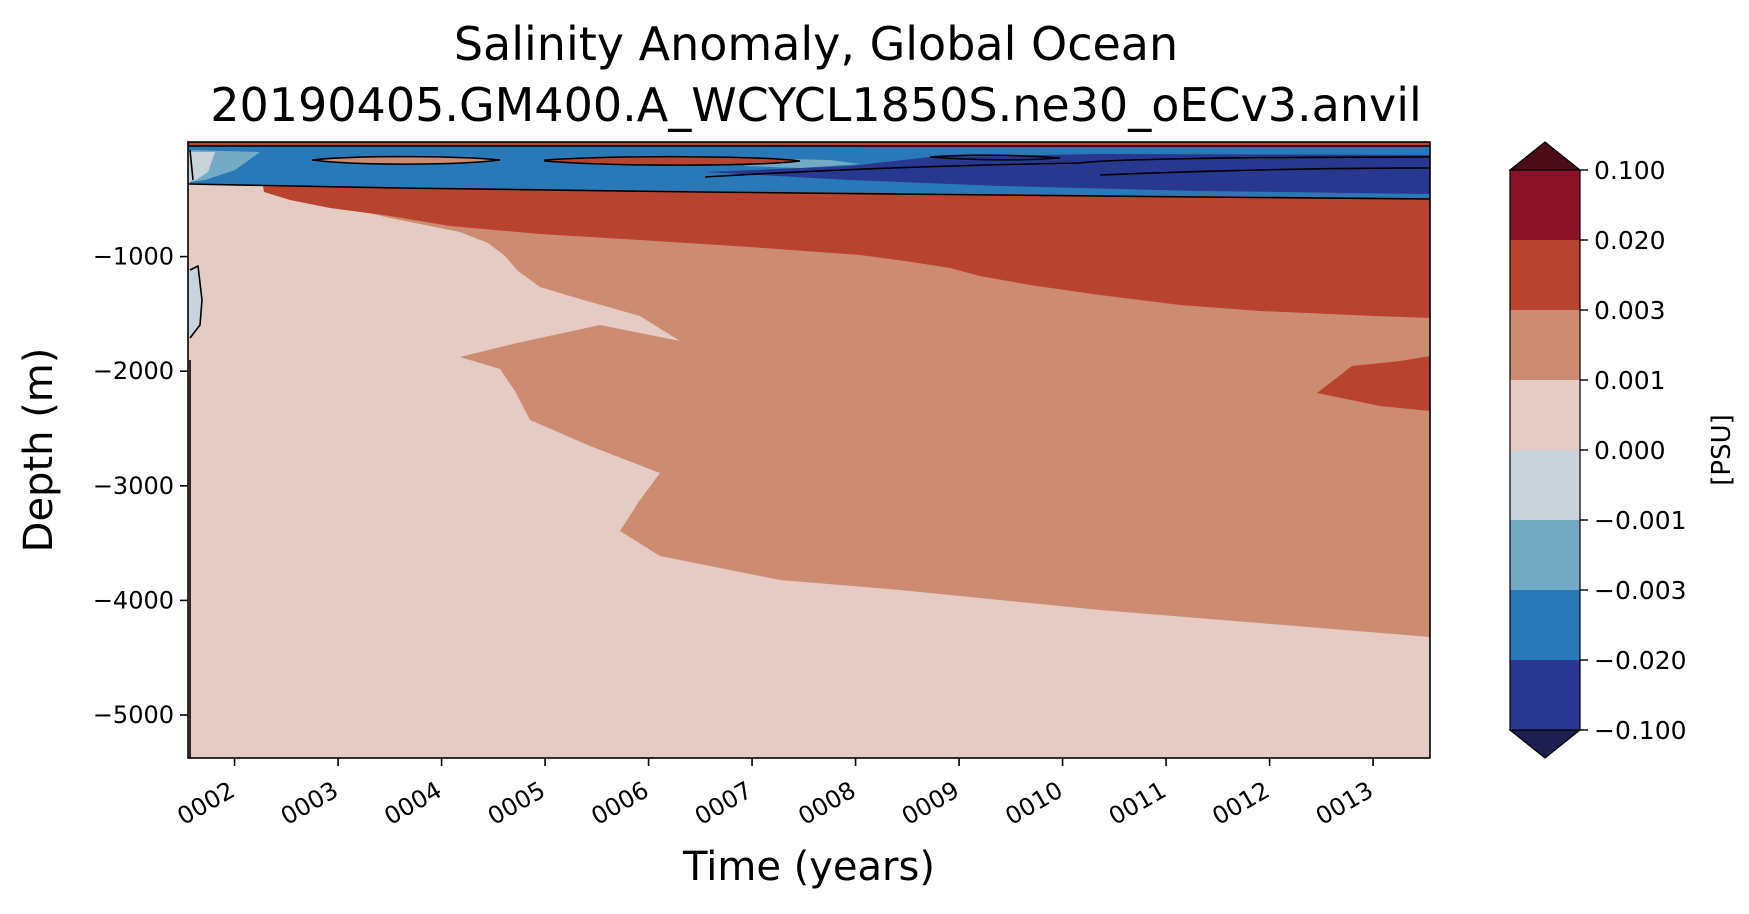 The image size is (1749, 914). Describe the element at coordinates (1630, 450) in the screenshot. I see `colorbar-tick-label: 0.000` at that location.